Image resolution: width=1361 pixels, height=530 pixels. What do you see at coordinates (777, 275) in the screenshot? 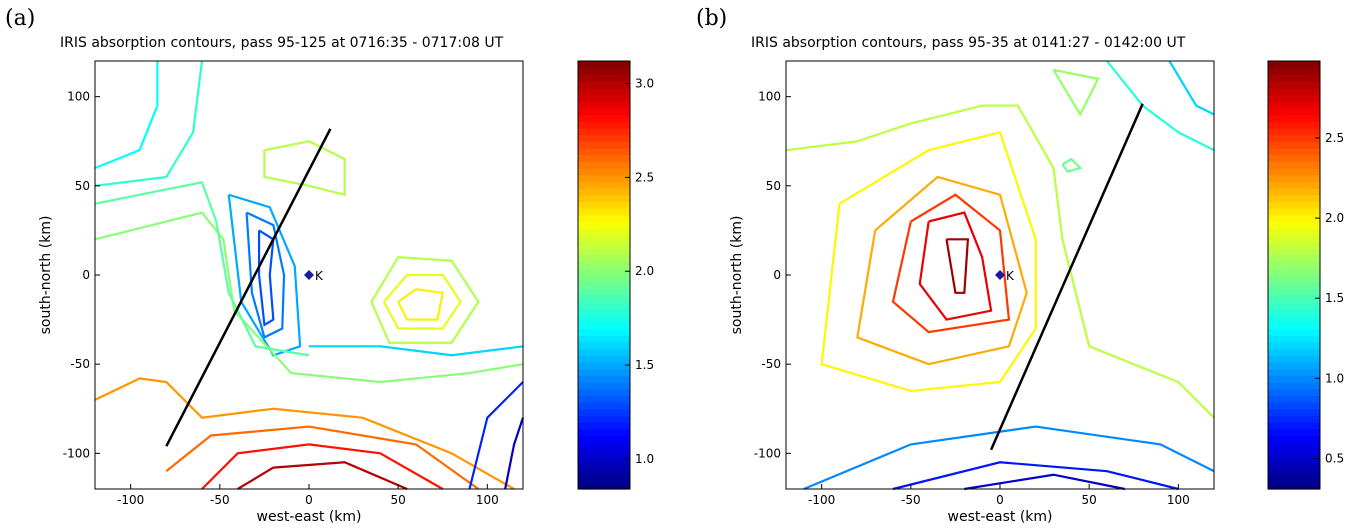
I see `y-tick-label: 0` at bounding box center [777, 275].